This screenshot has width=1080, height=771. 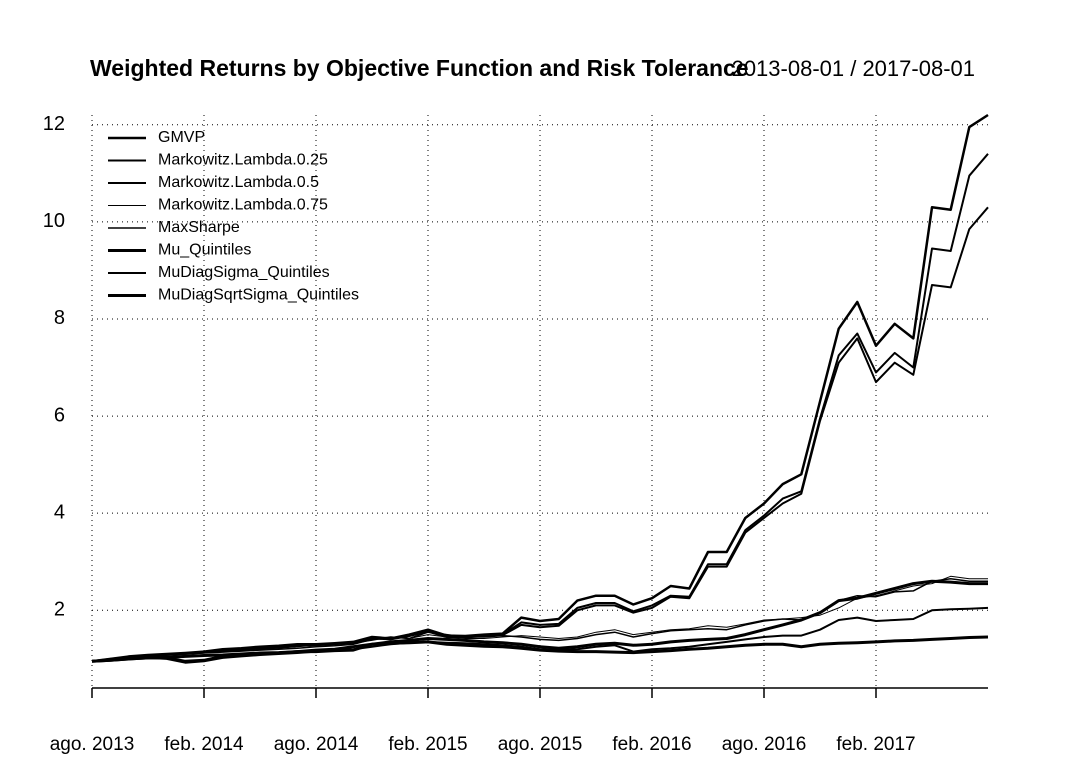 I want to click on y-tick-label: 8, so click(x=59, y=318).